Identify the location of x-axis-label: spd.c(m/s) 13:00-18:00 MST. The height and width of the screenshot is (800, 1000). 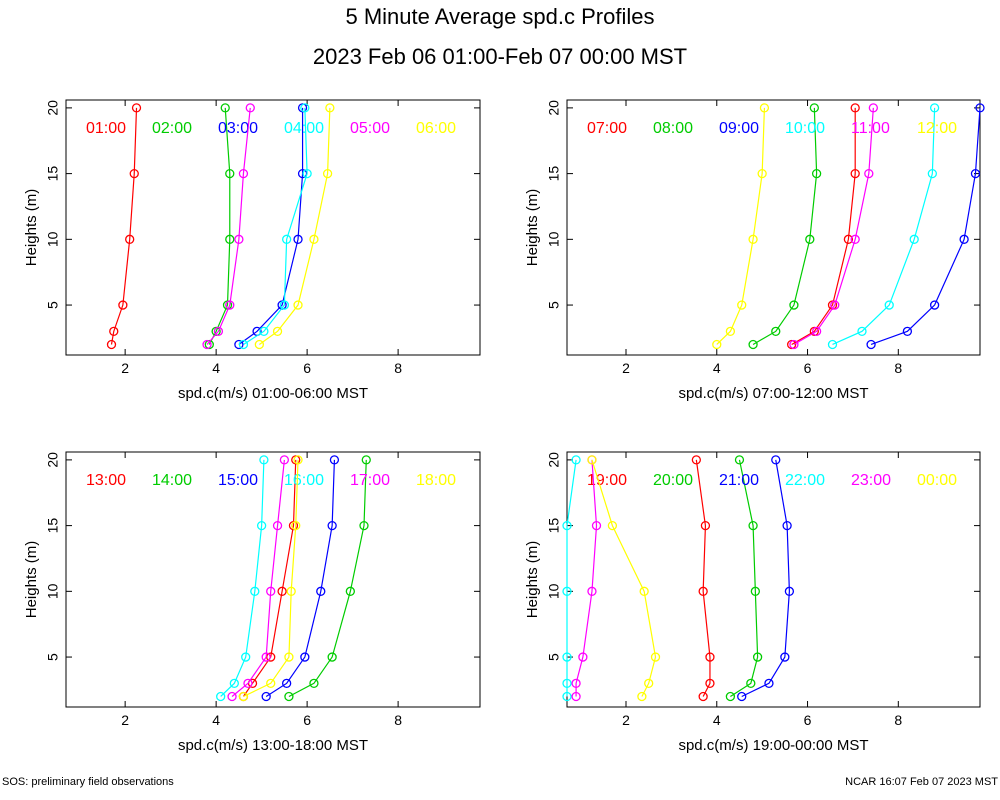
(273, 745).